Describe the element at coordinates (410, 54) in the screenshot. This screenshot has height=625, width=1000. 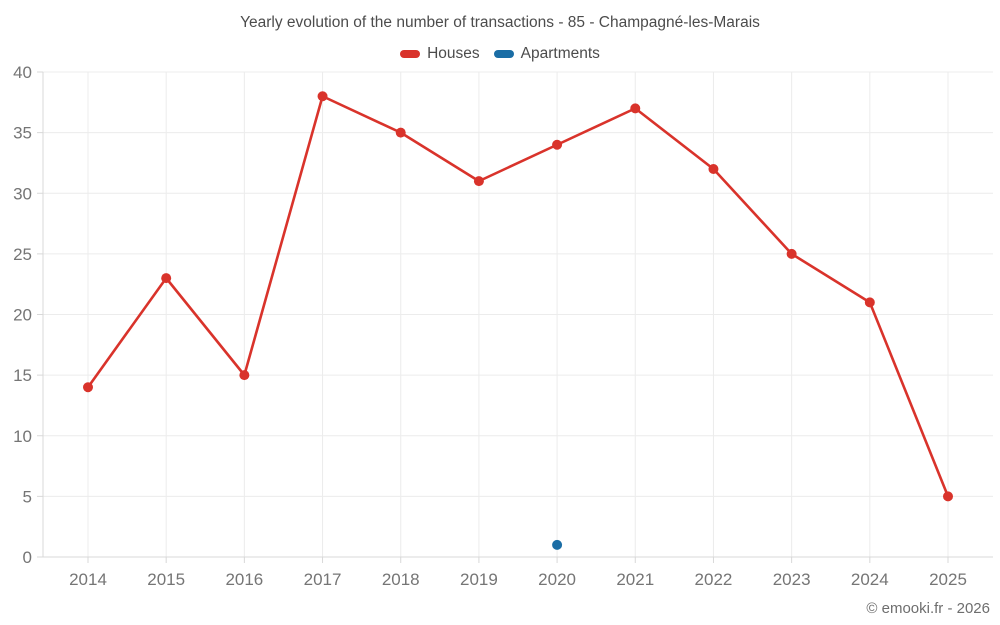
I see `houses-legend-swatch` at that location.